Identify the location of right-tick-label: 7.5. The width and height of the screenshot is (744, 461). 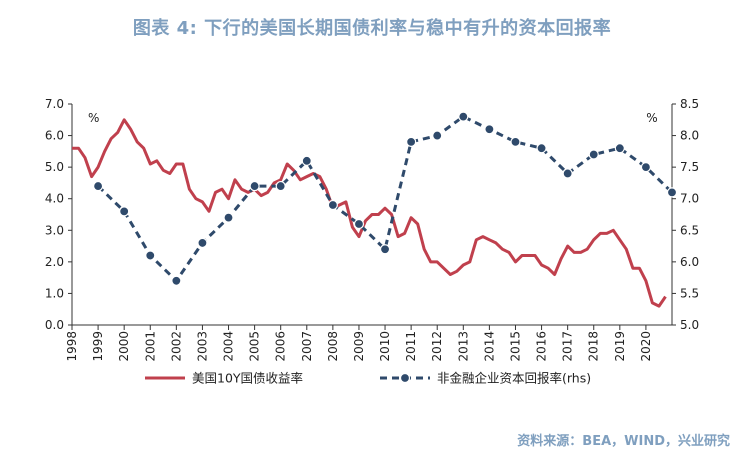
(689, 167).